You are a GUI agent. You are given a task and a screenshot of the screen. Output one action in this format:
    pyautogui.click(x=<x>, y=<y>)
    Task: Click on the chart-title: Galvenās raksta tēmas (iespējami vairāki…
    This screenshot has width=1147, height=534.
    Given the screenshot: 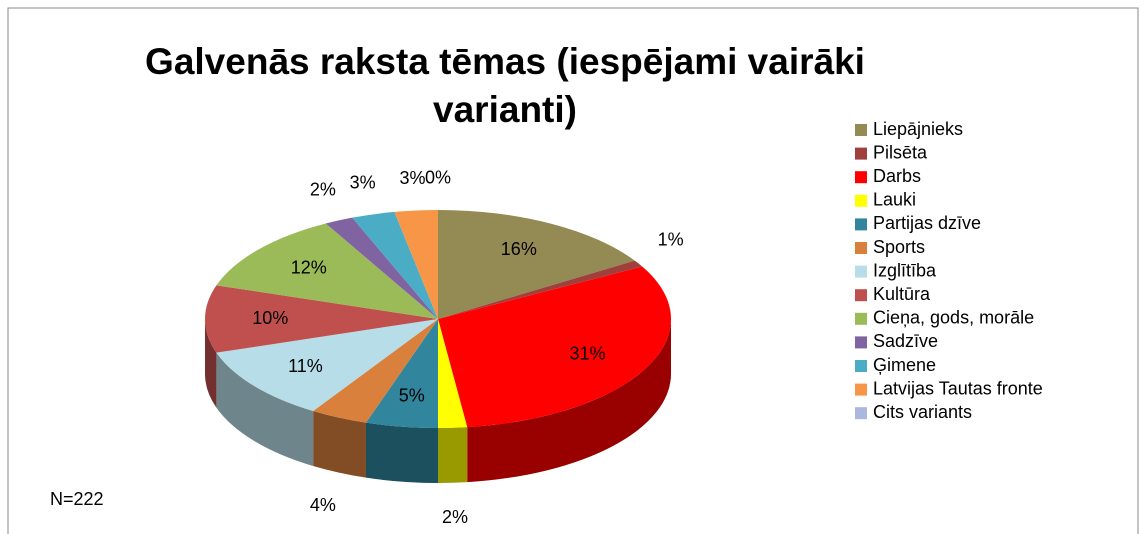 What is the action you would take?
    pyautogui.click(x=505, y=85)
    